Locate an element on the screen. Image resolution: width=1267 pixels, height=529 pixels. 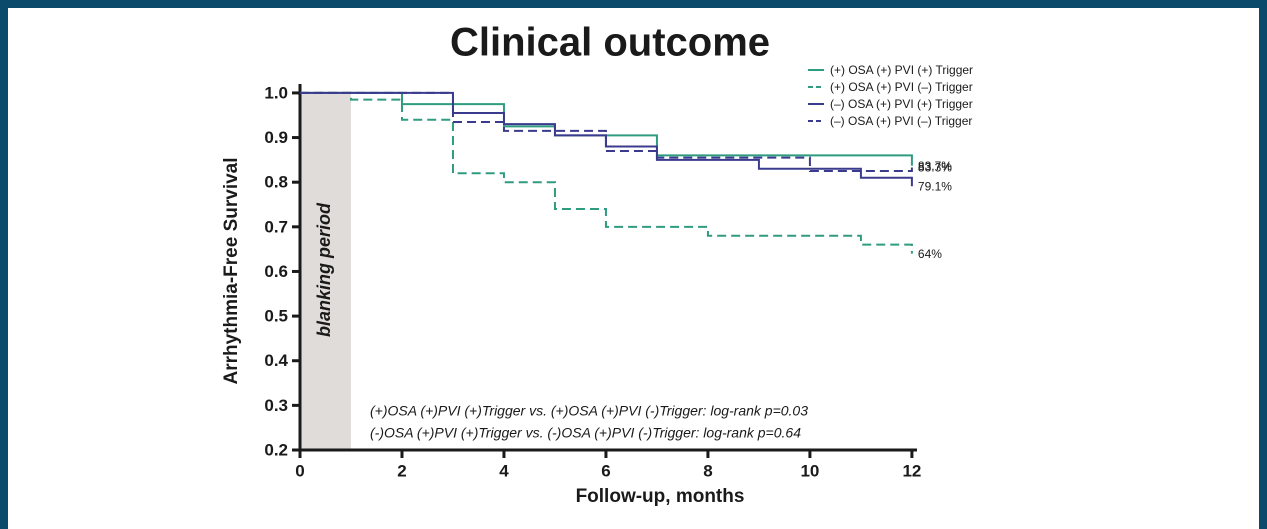
end-label: 83.7% is located at coordinates (935, 166).